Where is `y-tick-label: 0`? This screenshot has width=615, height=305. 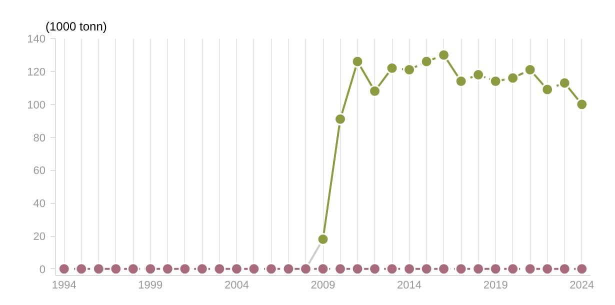
y-tick-label: 0 is located at coordinates (42, 270).